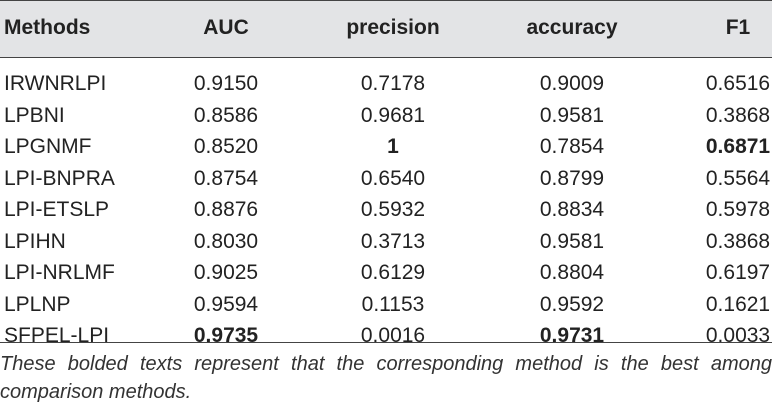  What do you see at coordinates (738, 335) in the screenshot?
I see `cell-f1: 0.0033` at bounding box center [738, 335].